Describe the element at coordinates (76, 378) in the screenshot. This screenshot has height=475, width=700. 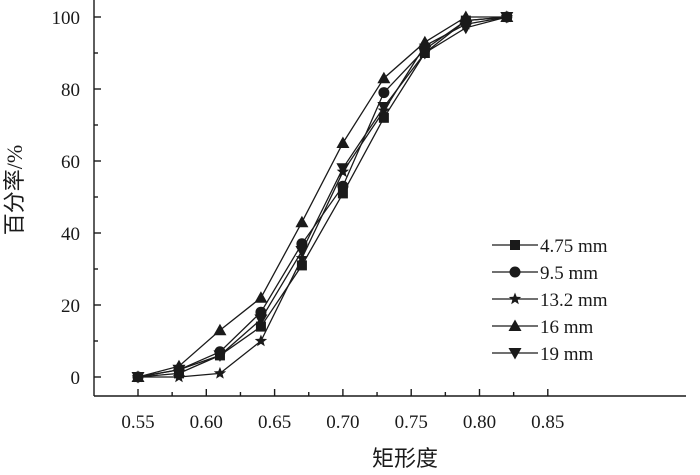
I see `y-tick-label: 0` at that location.